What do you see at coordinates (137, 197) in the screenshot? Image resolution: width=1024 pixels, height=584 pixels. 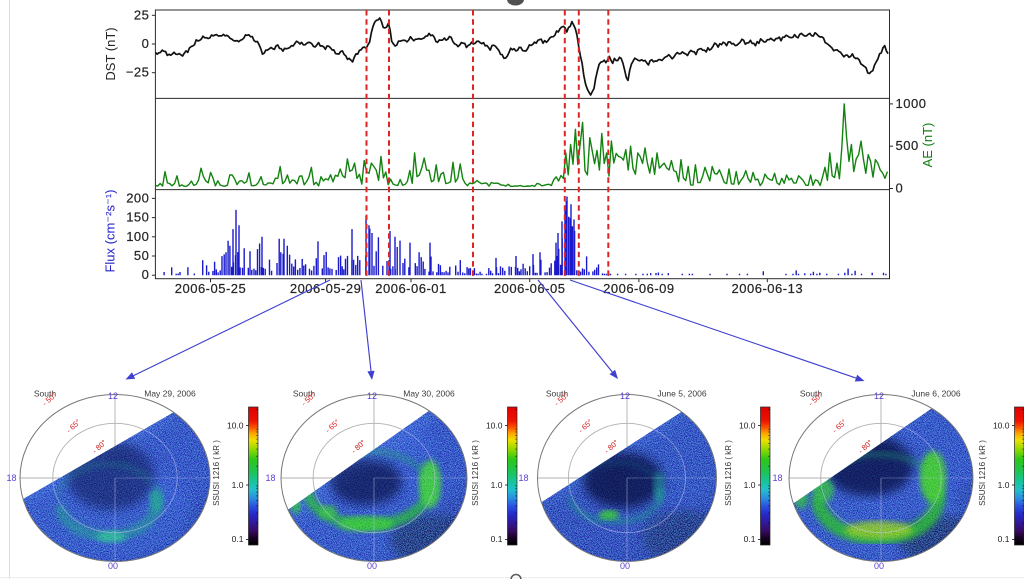 I see `svg-text: 200` at bounding box center [137, 197].